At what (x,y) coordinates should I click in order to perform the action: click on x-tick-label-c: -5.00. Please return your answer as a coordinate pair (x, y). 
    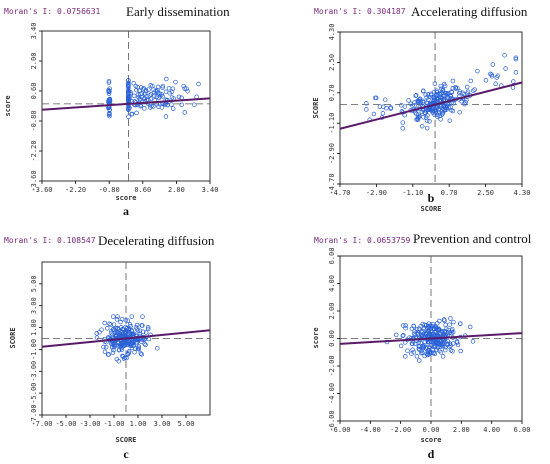
    Looking at the image, I should click on (65, 424).